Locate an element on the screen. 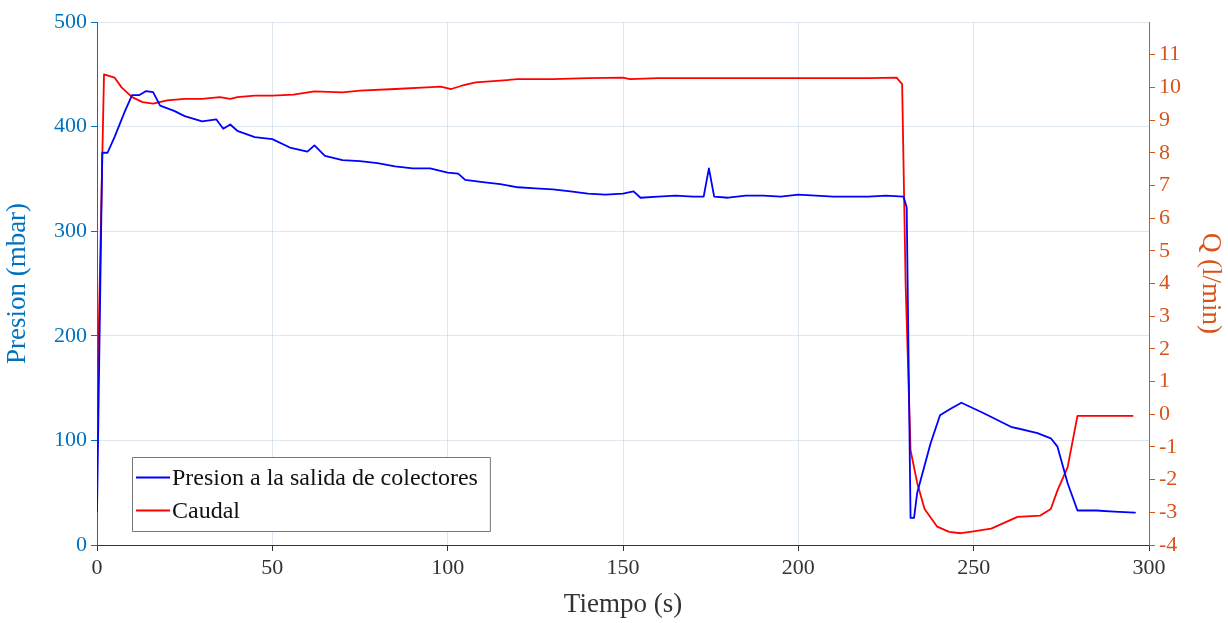  y2-tick-label: 4 is located at coordinates (1164, 282).